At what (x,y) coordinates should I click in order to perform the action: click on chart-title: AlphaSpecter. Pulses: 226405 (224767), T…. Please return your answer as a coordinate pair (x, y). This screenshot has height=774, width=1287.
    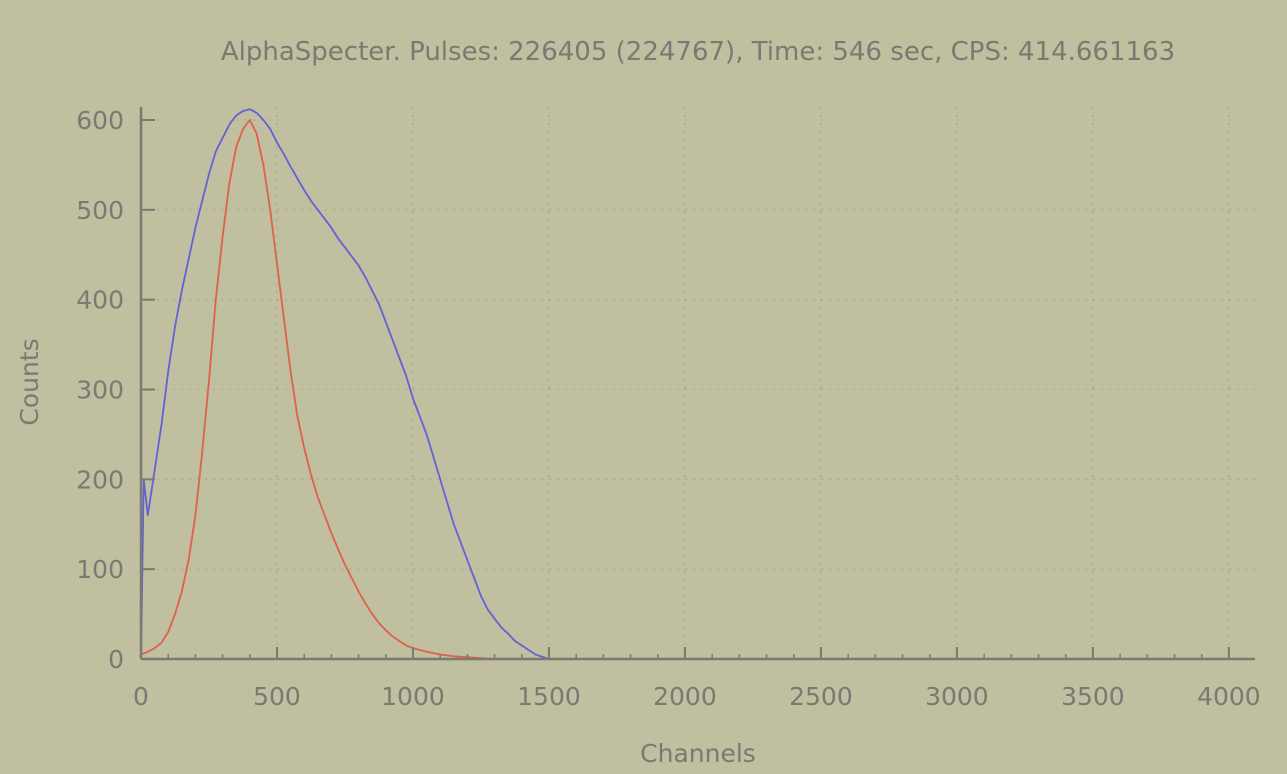
    Looking at the image, I should click on (698, 52).